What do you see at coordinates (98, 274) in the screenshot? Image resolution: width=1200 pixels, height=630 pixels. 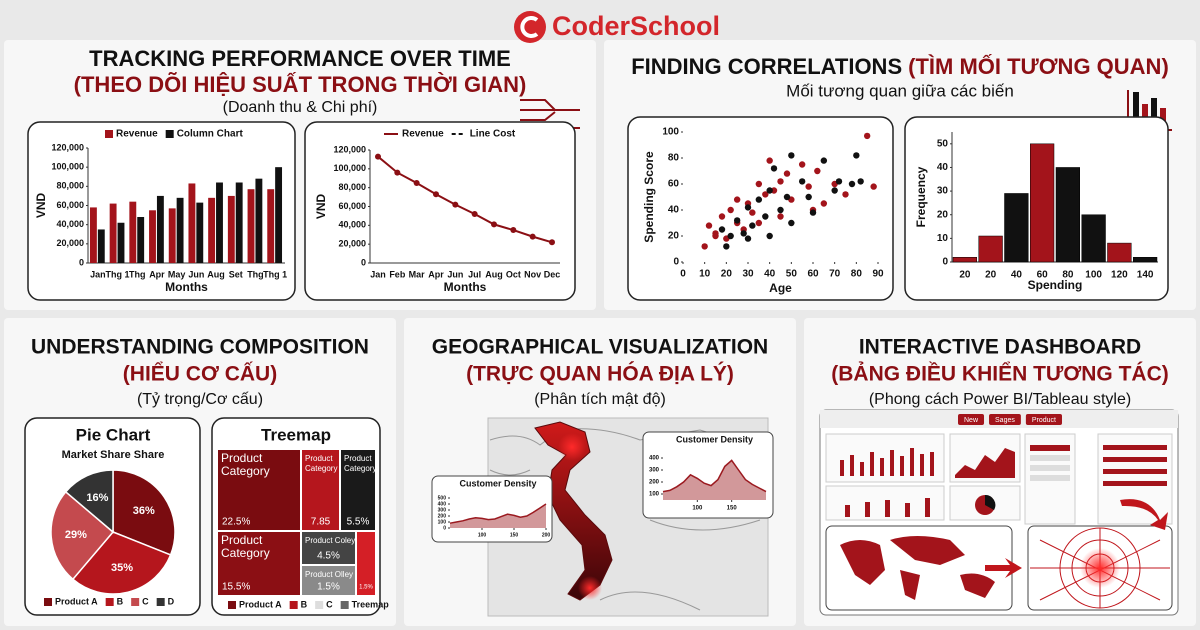 I see `x-tick-label: Jan` at bounding box center [98, 274].